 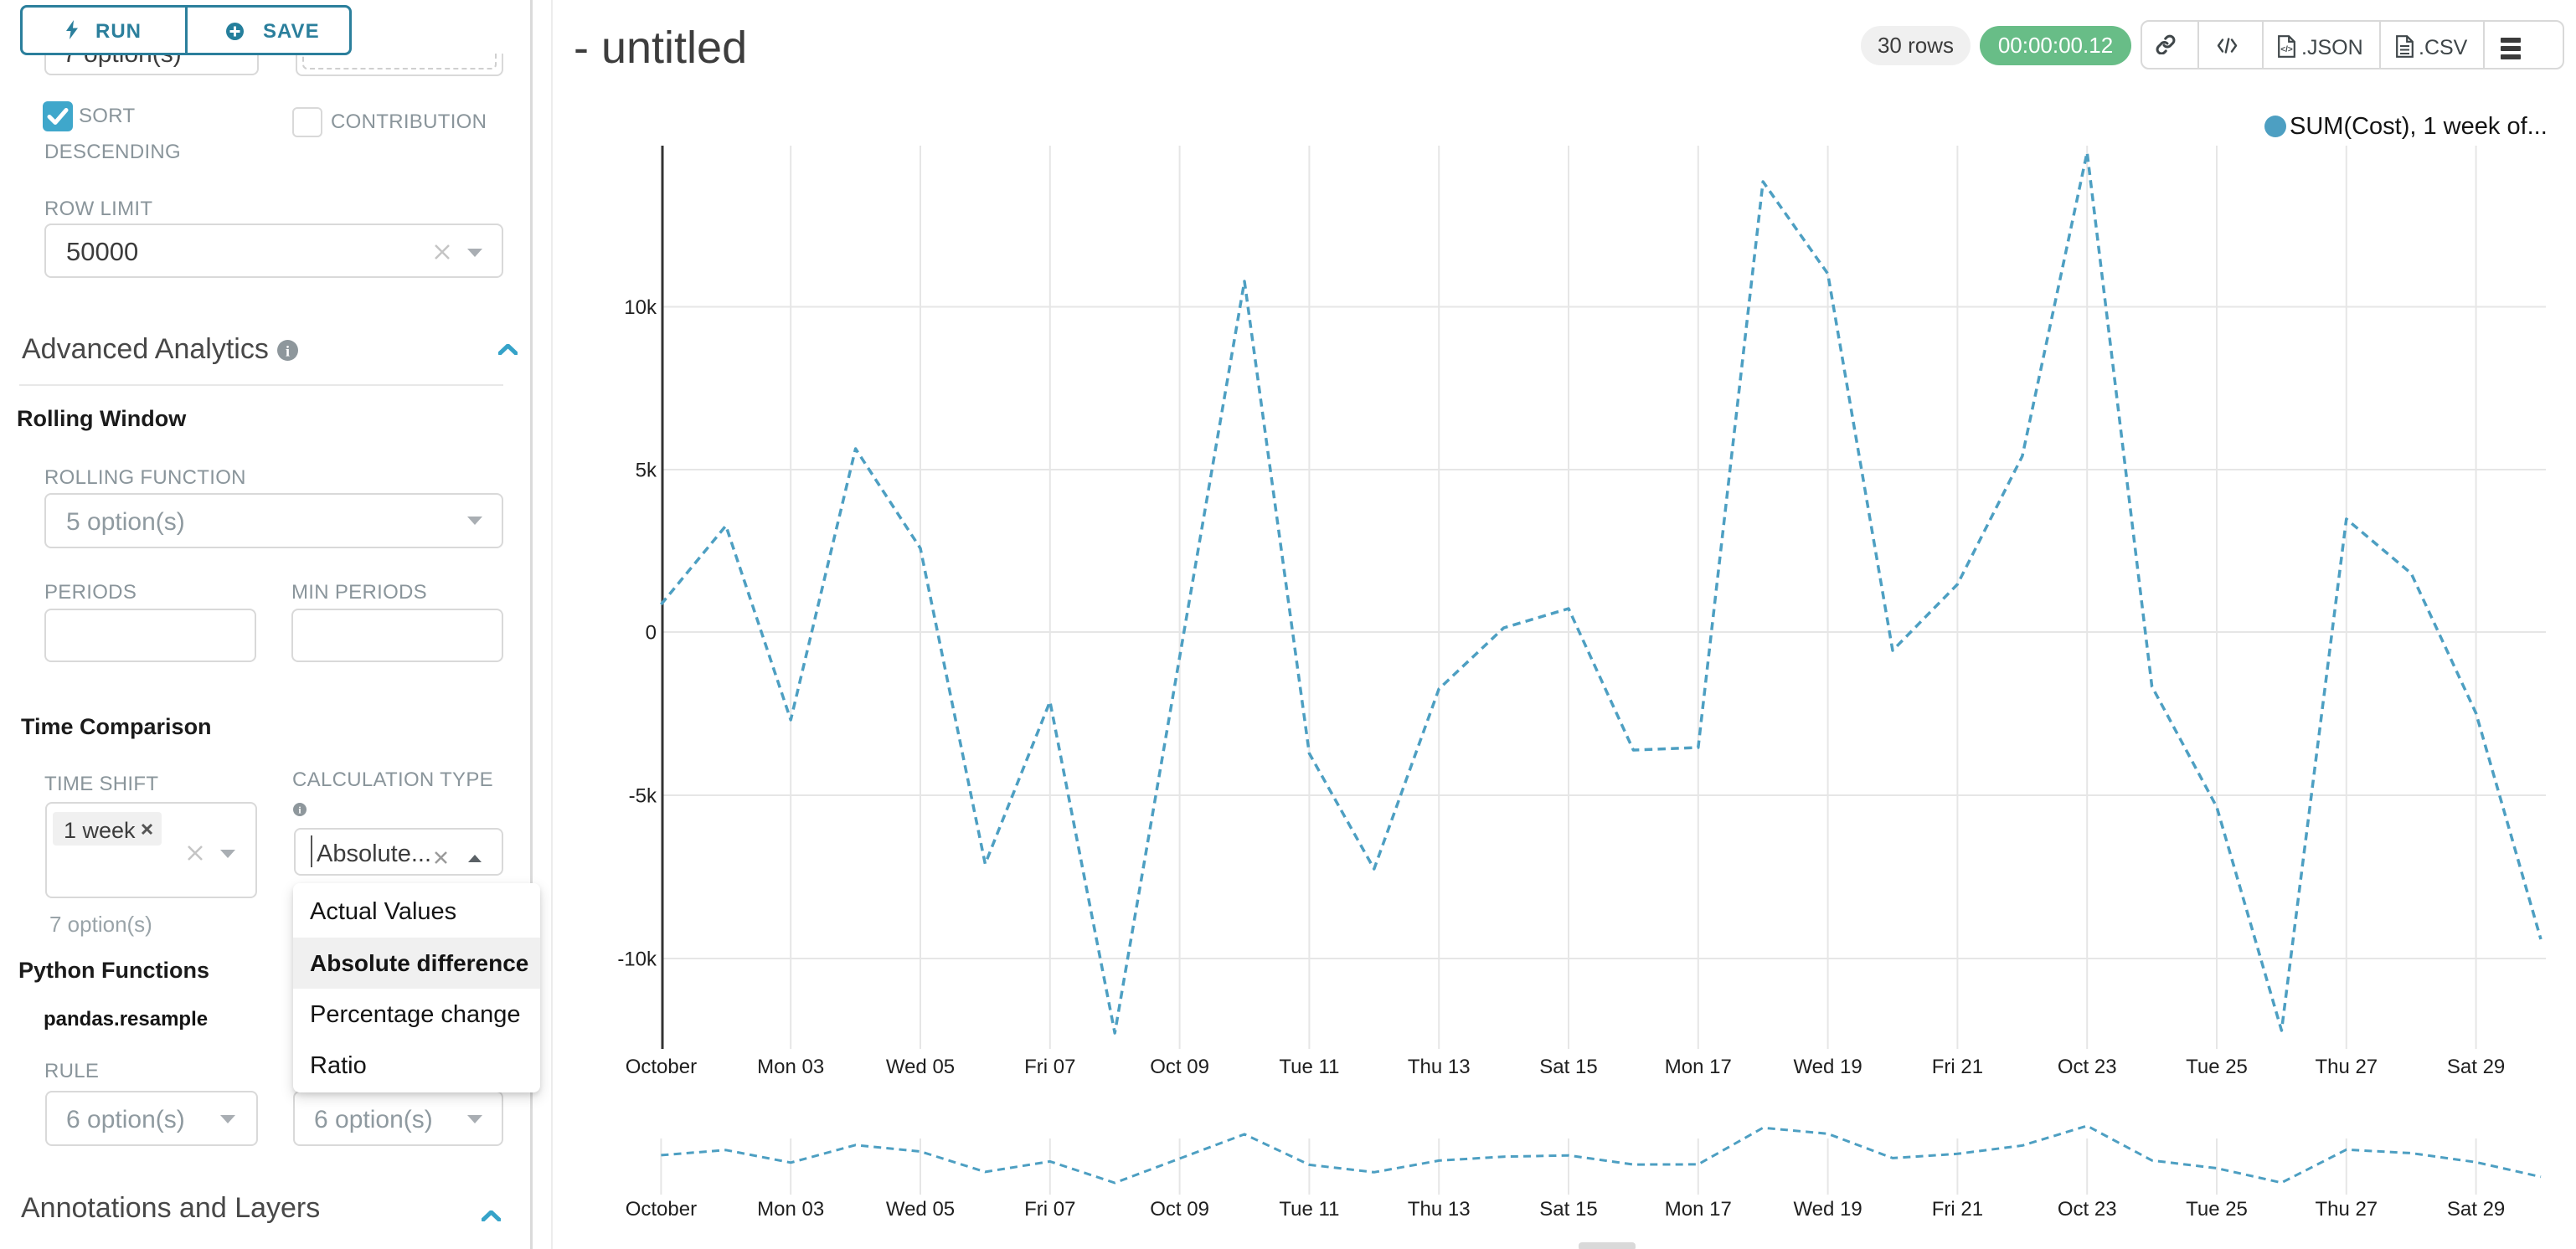 What do you see at coordinates (640, 307) in the screenshot?
I see `svg-text: 10k` at bounding box center [640, 307].